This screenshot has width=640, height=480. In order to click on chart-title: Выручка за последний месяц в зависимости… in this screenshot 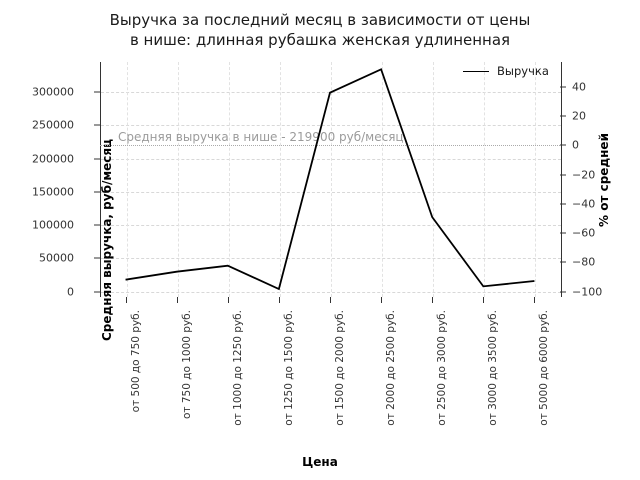, I will do `click(320, 30)`.